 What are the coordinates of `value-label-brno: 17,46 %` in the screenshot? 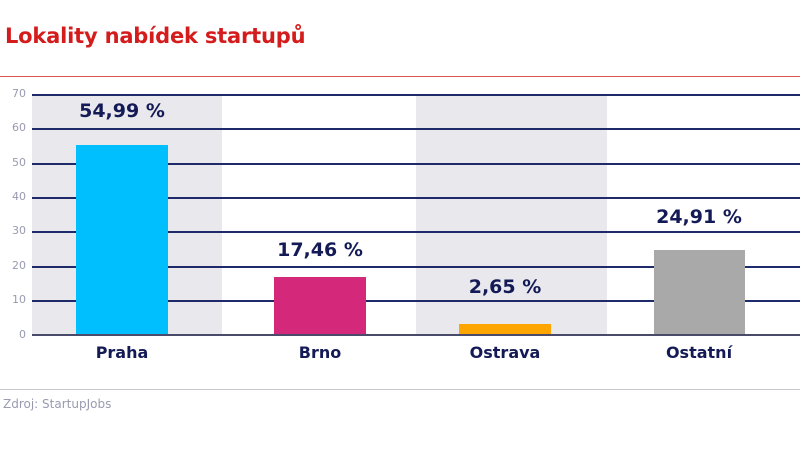 It's located at (320, 250).